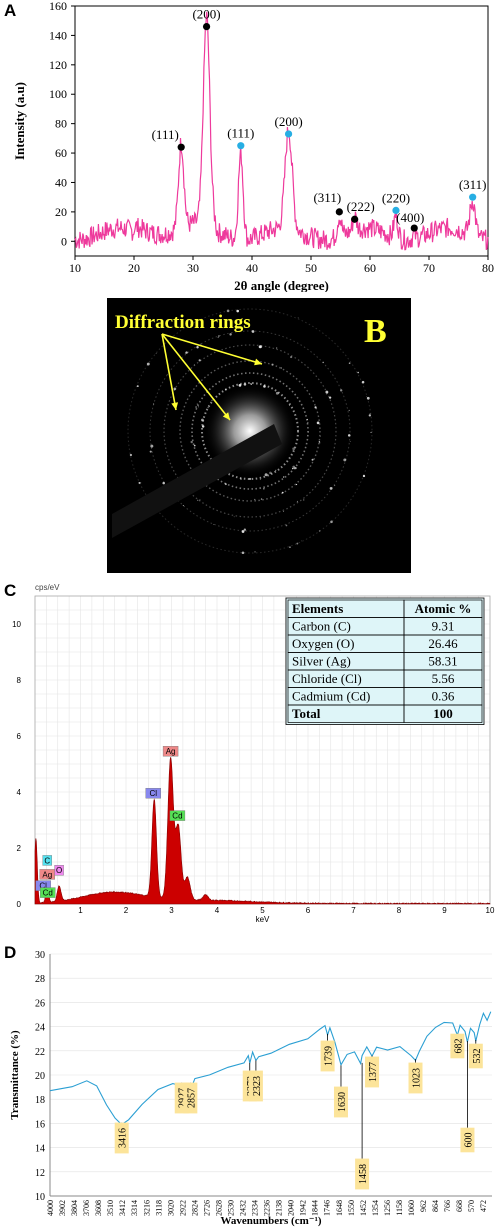 This screenshot has width=498, height=1228. I want to click on peak-label: 532, so click(477, 1056).